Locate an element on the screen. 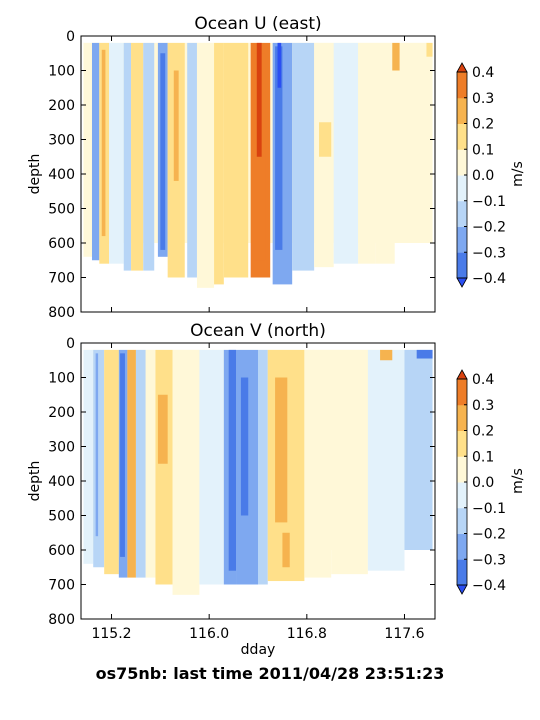  colorbar-tick-label: −0.3 is located at coordinates (489, 253).